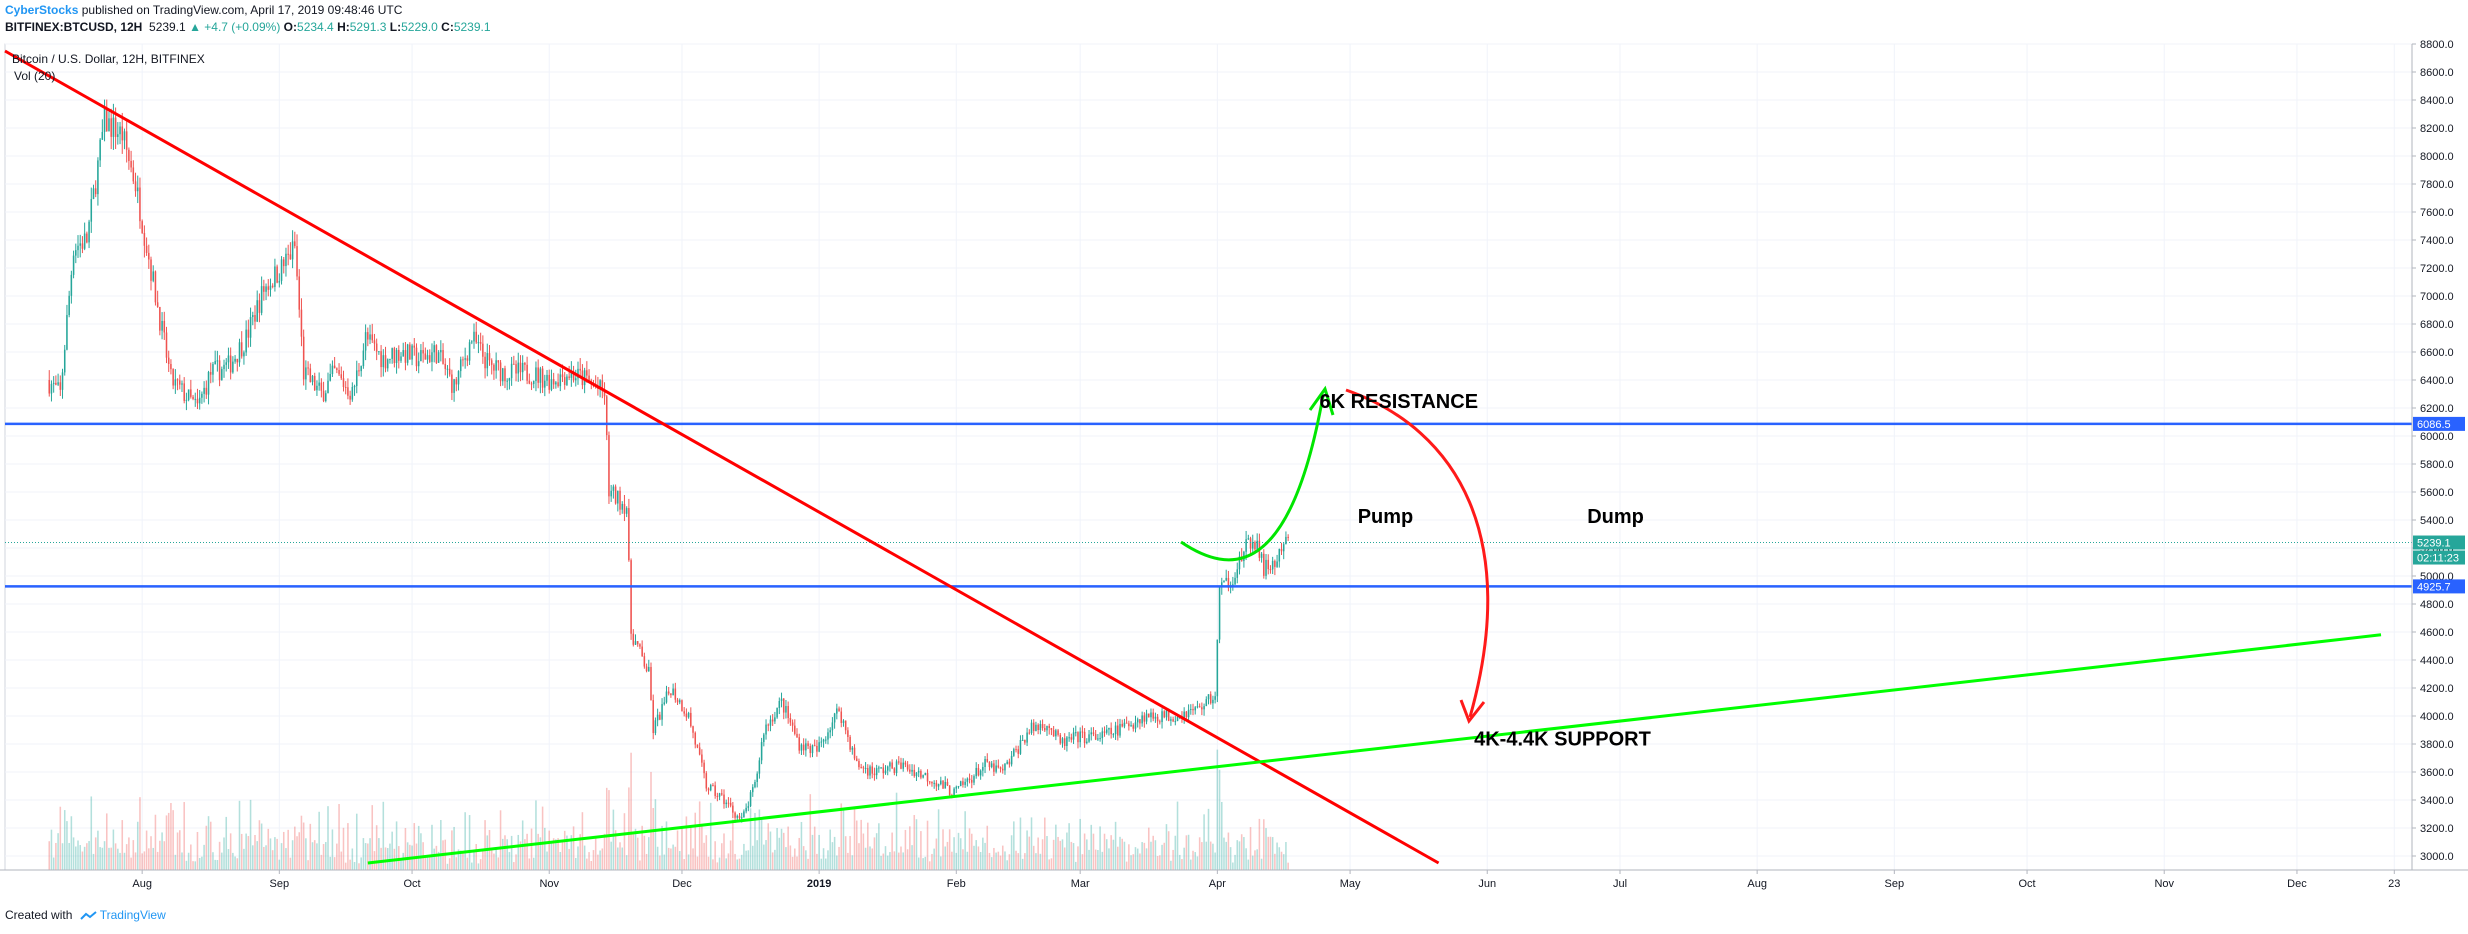  I want to click on x-tick-label: May, so click(1350, 884).